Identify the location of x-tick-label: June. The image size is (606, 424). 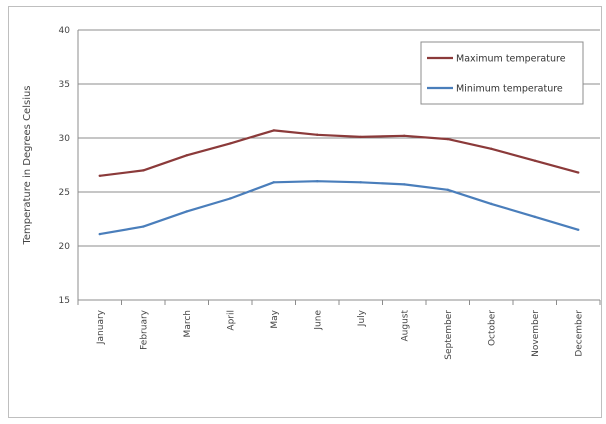
(318, 320).